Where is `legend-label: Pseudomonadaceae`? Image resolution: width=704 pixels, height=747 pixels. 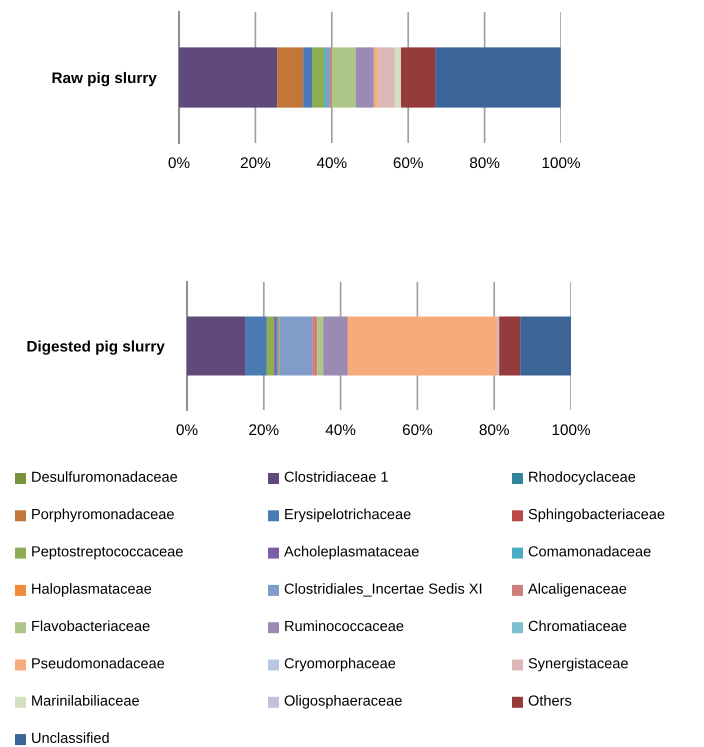 legend-label: Pseudomonadaceae is located at coordinates (98, 663).